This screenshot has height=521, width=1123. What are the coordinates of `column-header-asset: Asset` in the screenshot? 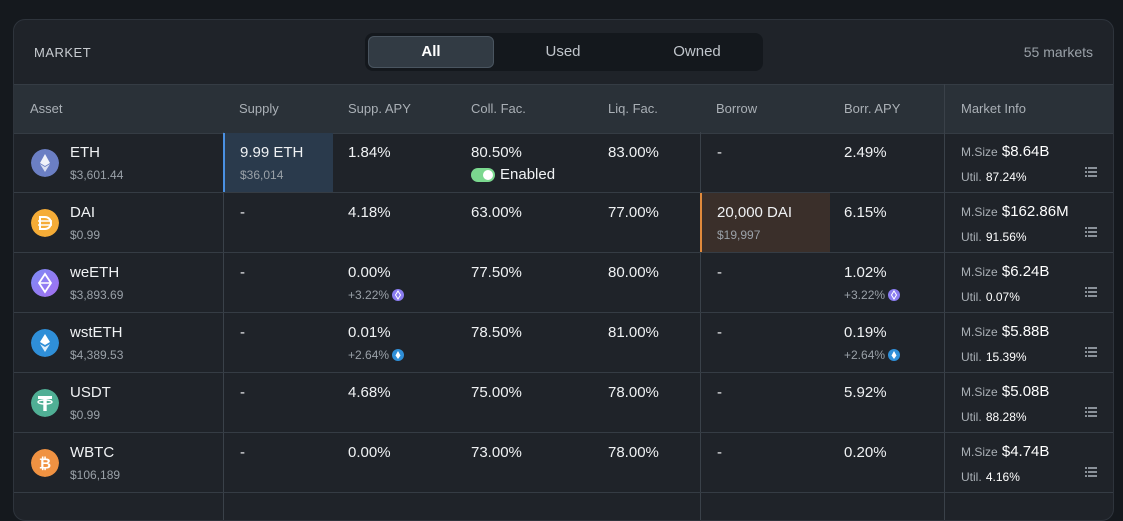 It's located at (46, 108).